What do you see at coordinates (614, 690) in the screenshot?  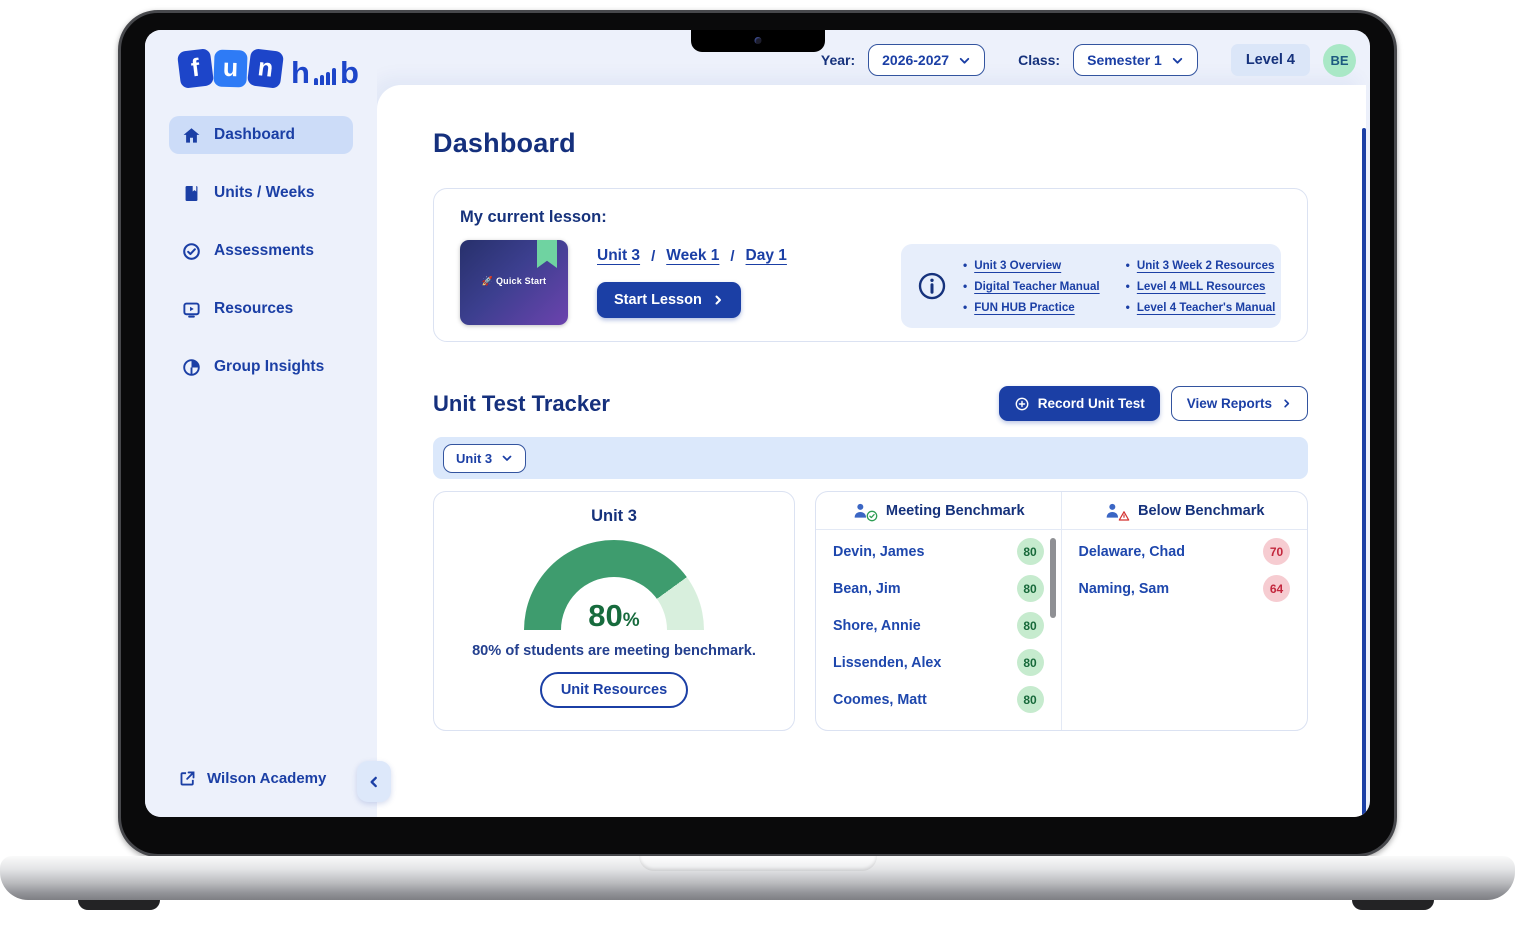 I see `unit-resources-button: Unit Resources` at bounding box center [614, 690].